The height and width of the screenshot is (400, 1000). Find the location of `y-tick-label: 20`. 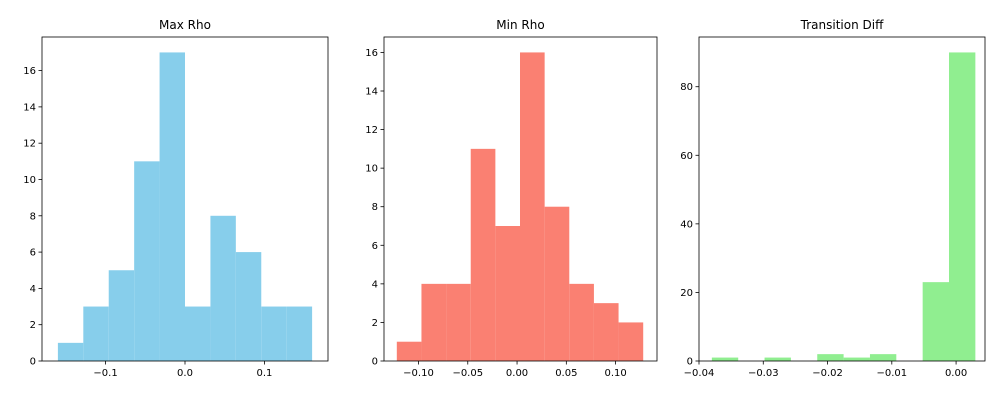

y-tick-label: 20 is located at coordinates (686, 293).